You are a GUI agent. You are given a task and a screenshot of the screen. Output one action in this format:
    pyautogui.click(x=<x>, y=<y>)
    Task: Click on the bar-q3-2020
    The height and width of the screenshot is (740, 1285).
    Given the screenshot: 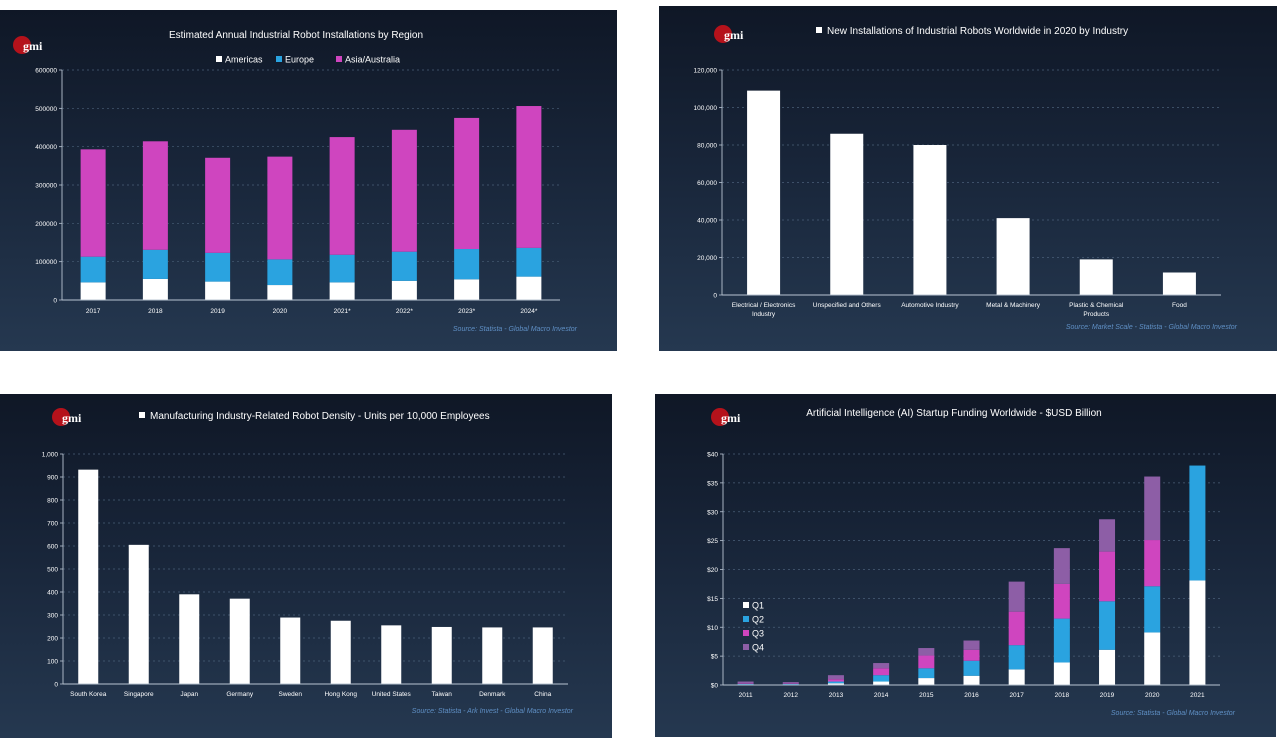 What is the action you would take?
    pyautogui.click(x=1152, y=563)
    